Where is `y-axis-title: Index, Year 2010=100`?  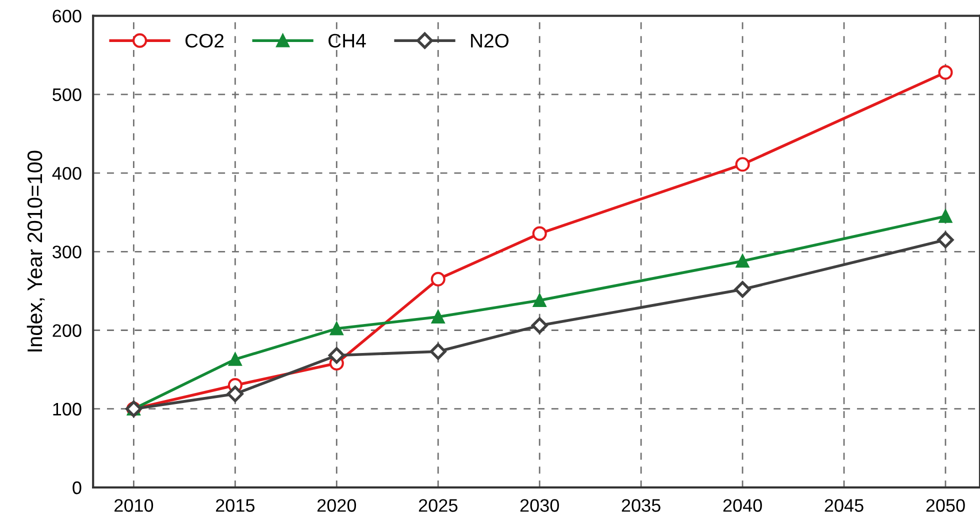 y-axis-title: Index, Year 2010=100 is located at coordinates (35, 251).